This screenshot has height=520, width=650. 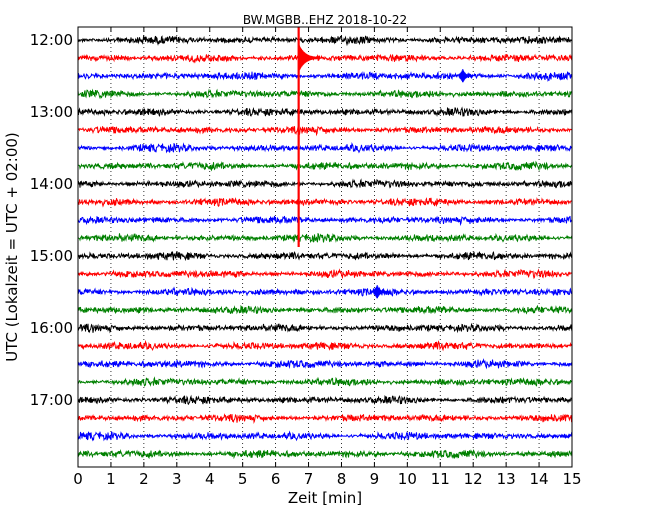 What do you see at coordinates (440, 479) in the screenshot?
I see `x-tick-label: 11` at bounding box center [440, 479].